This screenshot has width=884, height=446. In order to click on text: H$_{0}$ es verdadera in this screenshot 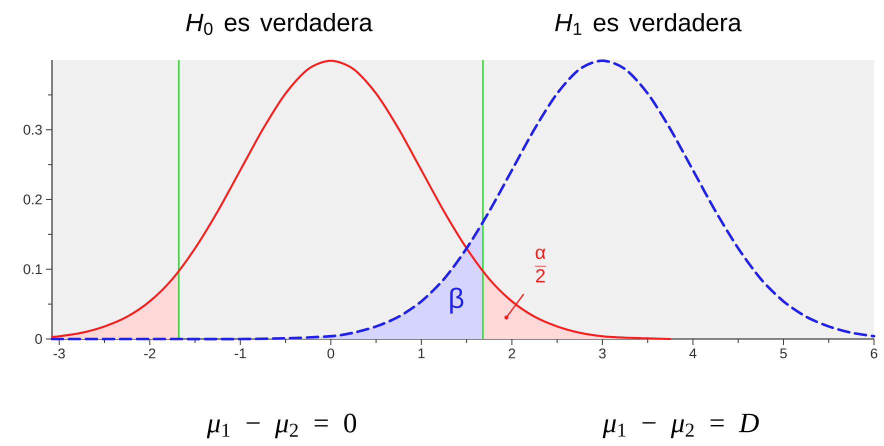, I will do `click(279, 23)`.